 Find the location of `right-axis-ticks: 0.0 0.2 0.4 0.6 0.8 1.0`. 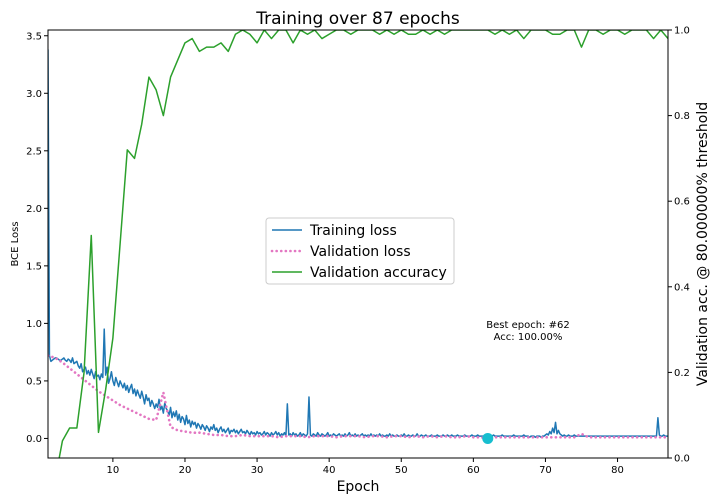

right-axis-ticks: 0.0 0.2 0.4 0.6 0.8 1.0 is located at coordinates (679, 245).